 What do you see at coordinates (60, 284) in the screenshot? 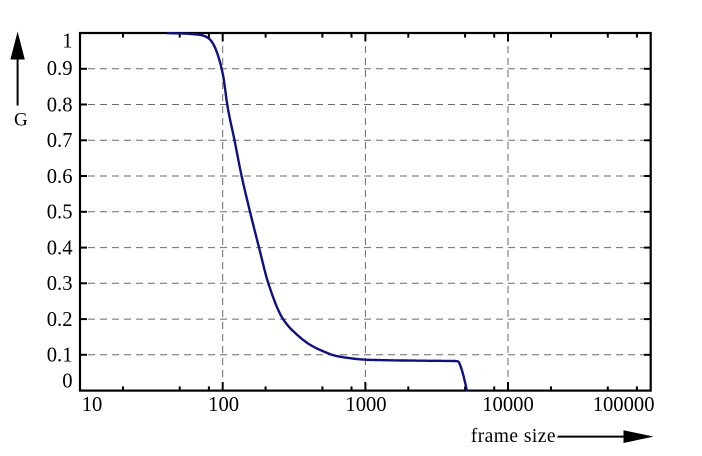
I see `svg-text: 0.3` at bounding box center [60, 284].